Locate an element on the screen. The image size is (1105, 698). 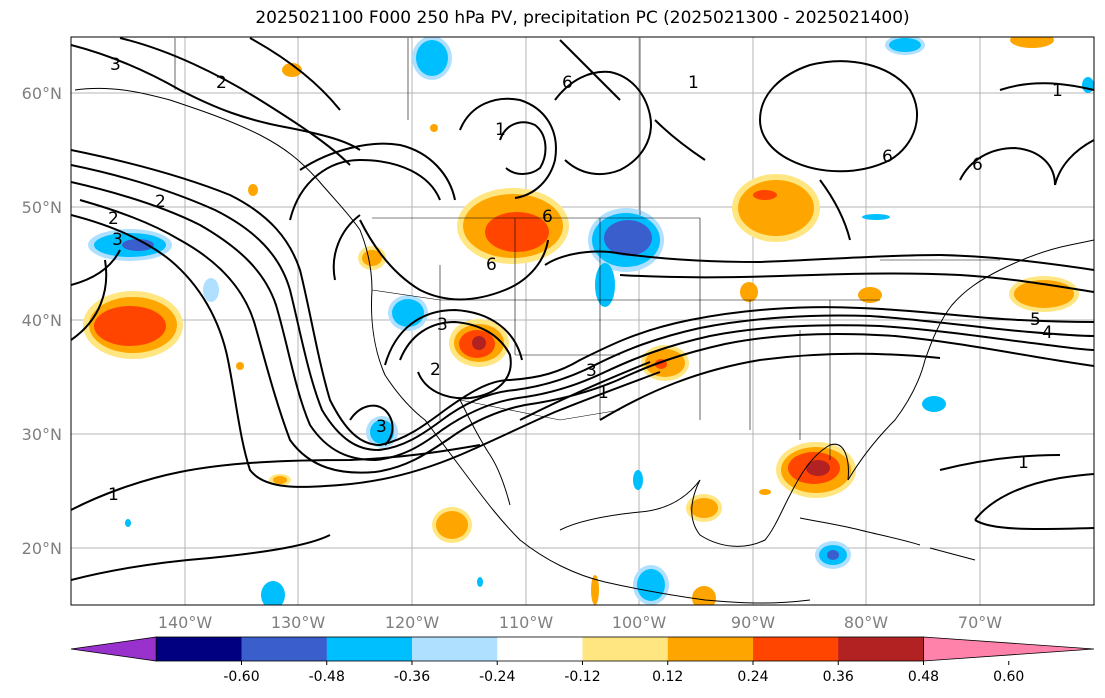
colorbar-tick-label: 0.24 is located at coordinates (752, 677).